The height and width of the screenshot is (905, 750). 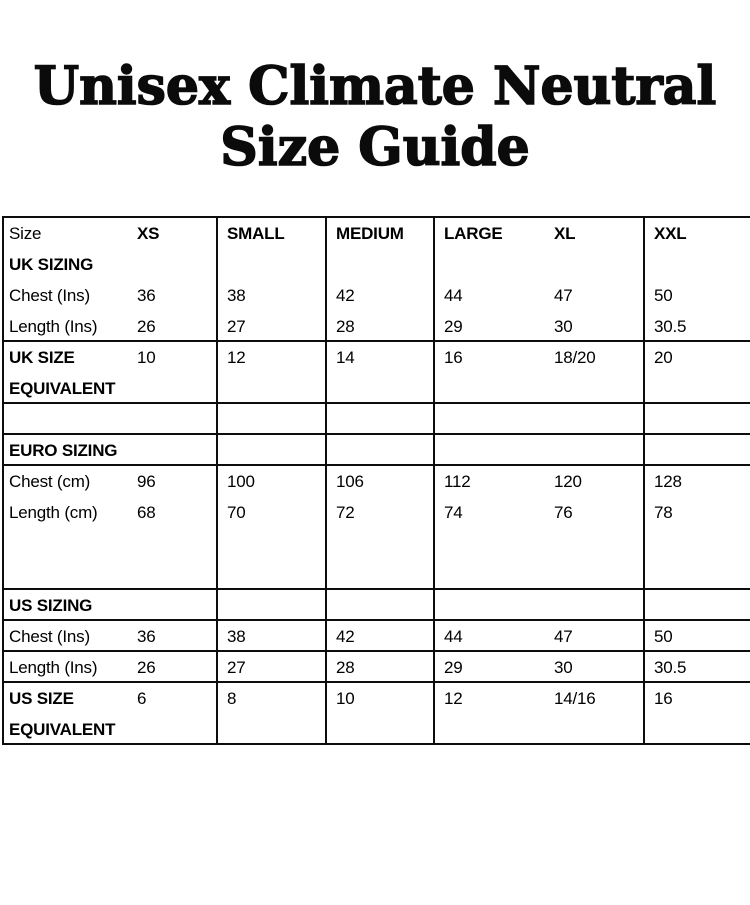 I want to click on uk-length-xxl: 30.5, so click(x=670, y=326).